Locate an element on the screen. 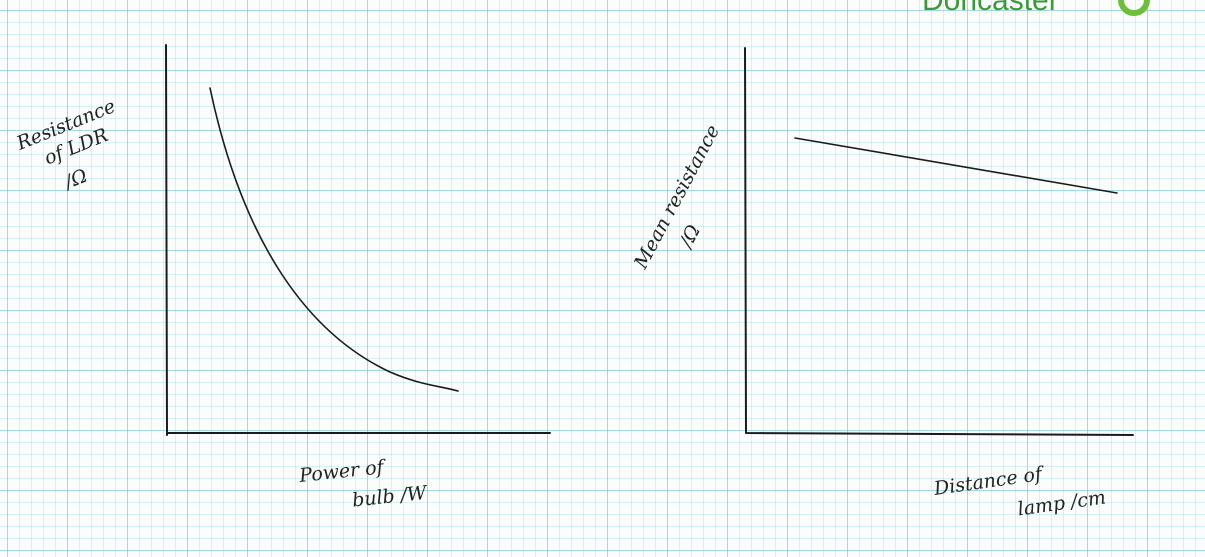  label-line: Power of is located at coordinates (342, 471).